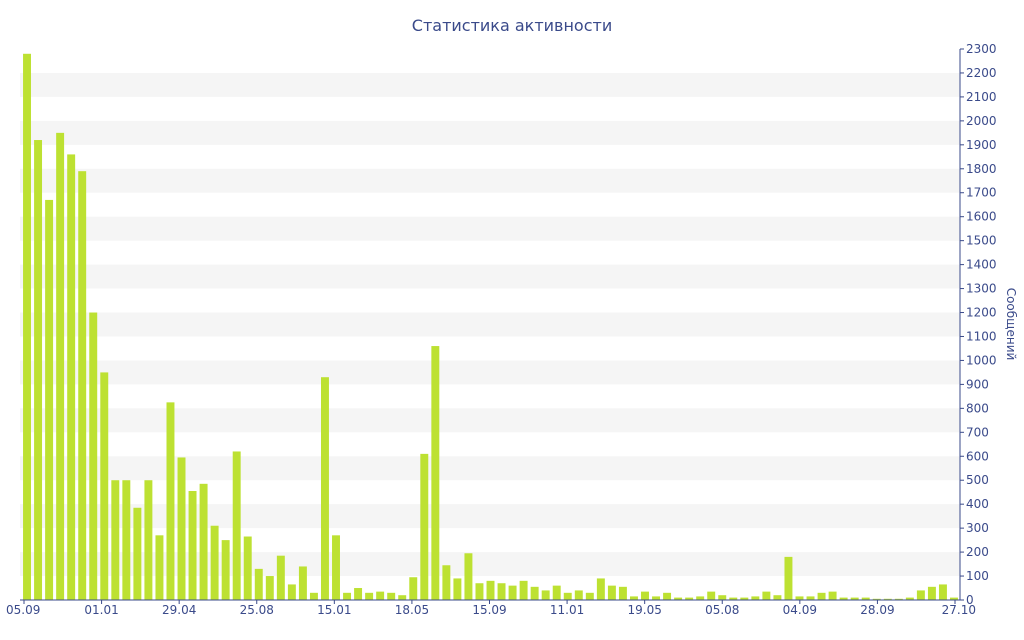 The width and height of the screenshot is (1024, 640). Describe the element at coordinates (981, 145) in the screenshot. I see `y-tick-label: 1900` at that location.